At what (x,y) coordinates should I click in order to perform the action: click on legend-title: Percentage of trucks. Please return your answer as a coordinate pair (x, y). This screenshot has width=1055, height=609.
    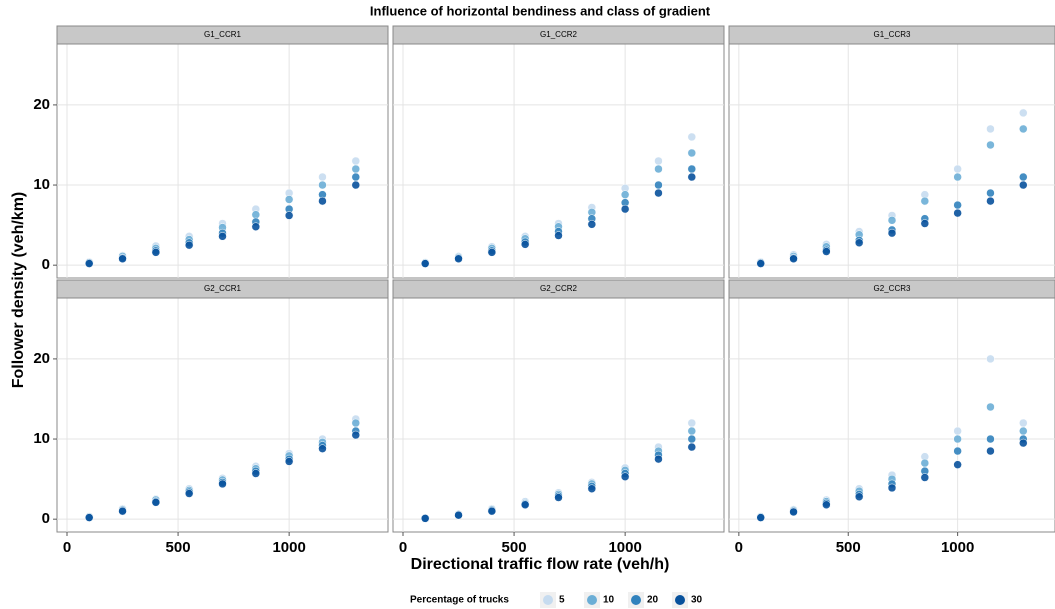
    Looking at the image, I should click on (459, 600).